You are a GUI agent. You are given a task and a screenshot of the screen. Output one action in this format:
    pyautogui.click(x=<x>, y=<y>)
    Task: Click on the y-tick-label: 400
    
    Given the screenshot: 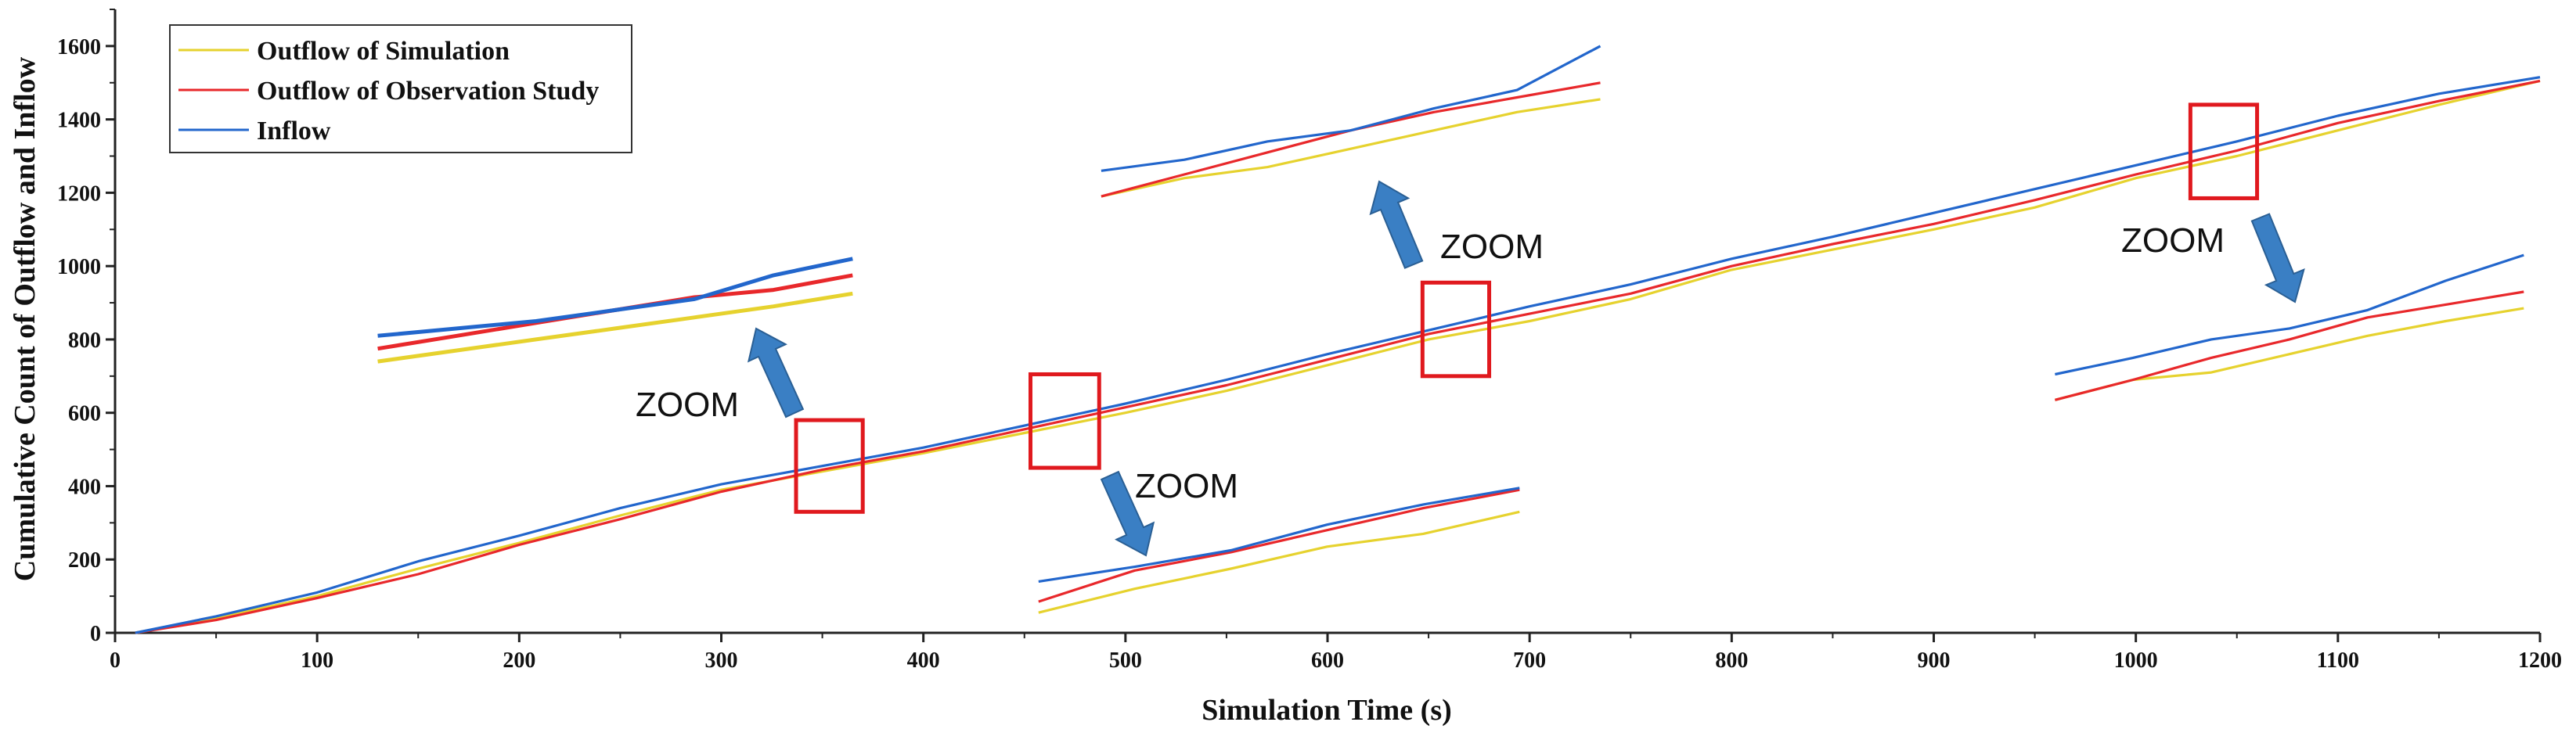 What is the action you would take?
    pyautogui.click(x=84, y=487)
    